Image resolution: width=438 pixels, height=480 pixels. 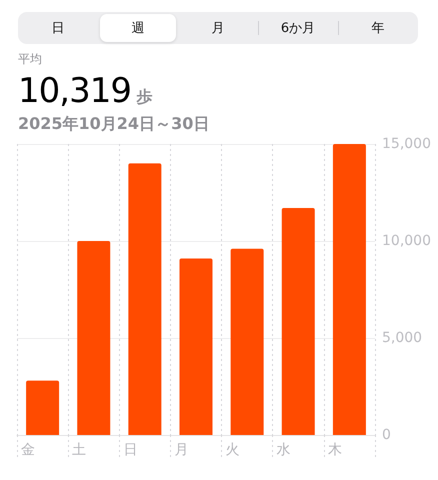 I want to click on tab: 週, so click(x=138, y=28).